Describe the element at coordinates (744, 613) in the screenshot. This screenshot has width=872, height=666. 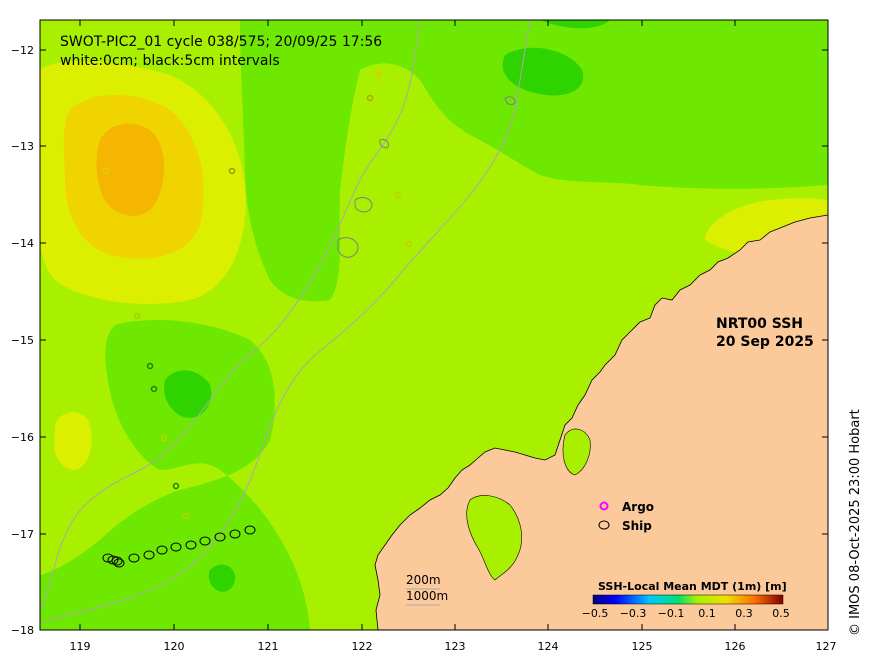
I see `colorbar-tick: 0.3` at that location.